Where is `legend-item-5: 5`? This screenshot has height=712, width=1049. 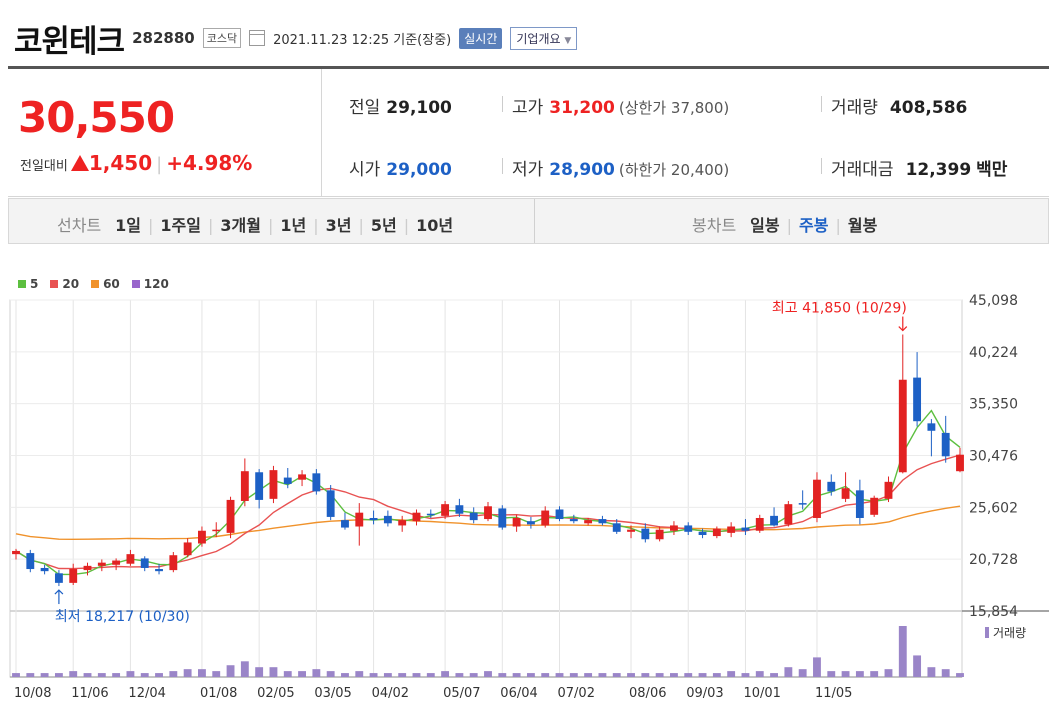
legend-item-5: 5 is located at coordinates (28, 284).